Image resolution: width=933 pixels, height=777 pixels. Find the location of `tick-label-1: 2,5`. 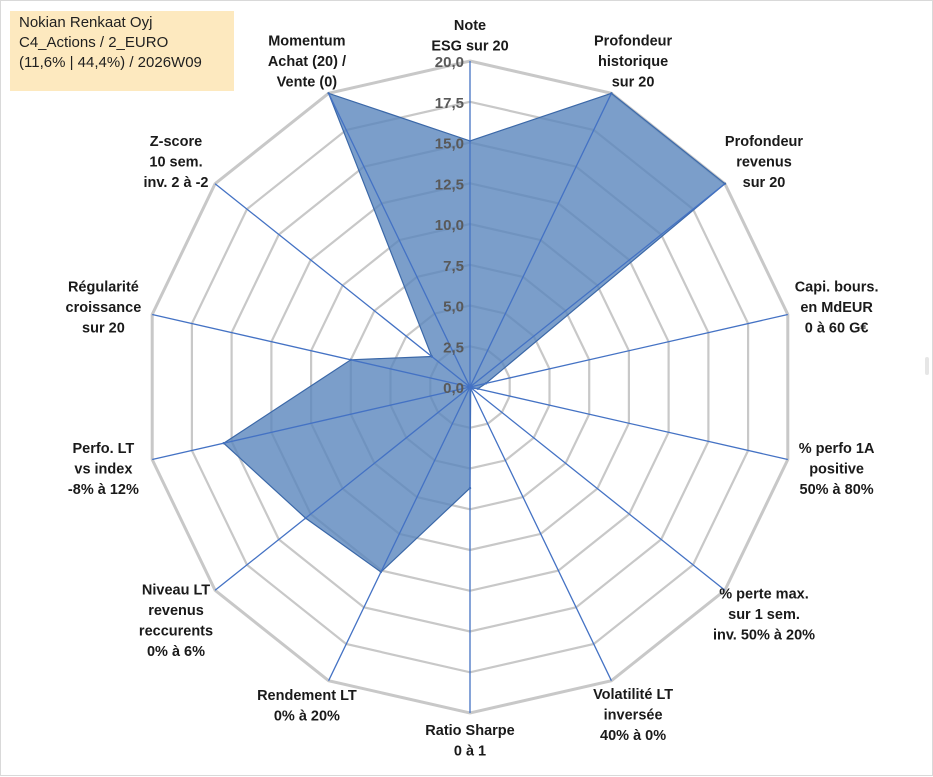

tick-label-1: 2,5 is located at coordinates (453, 347).